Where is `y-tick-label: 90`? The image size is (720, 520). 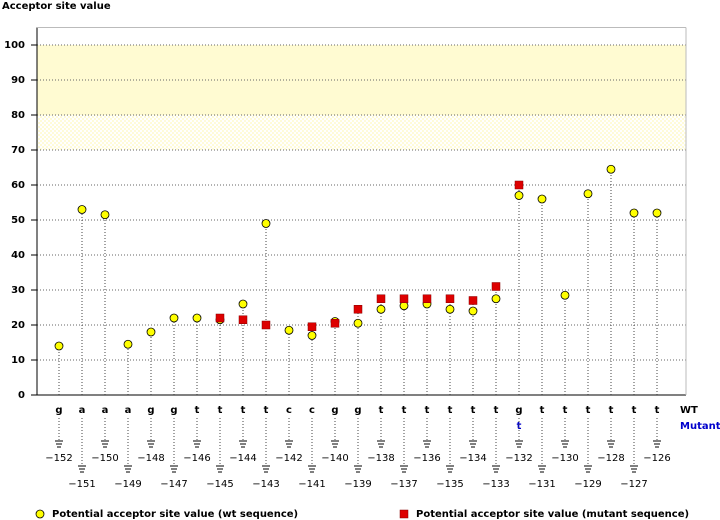 y-tick-label: 90 is located at coordinates (18, 80).